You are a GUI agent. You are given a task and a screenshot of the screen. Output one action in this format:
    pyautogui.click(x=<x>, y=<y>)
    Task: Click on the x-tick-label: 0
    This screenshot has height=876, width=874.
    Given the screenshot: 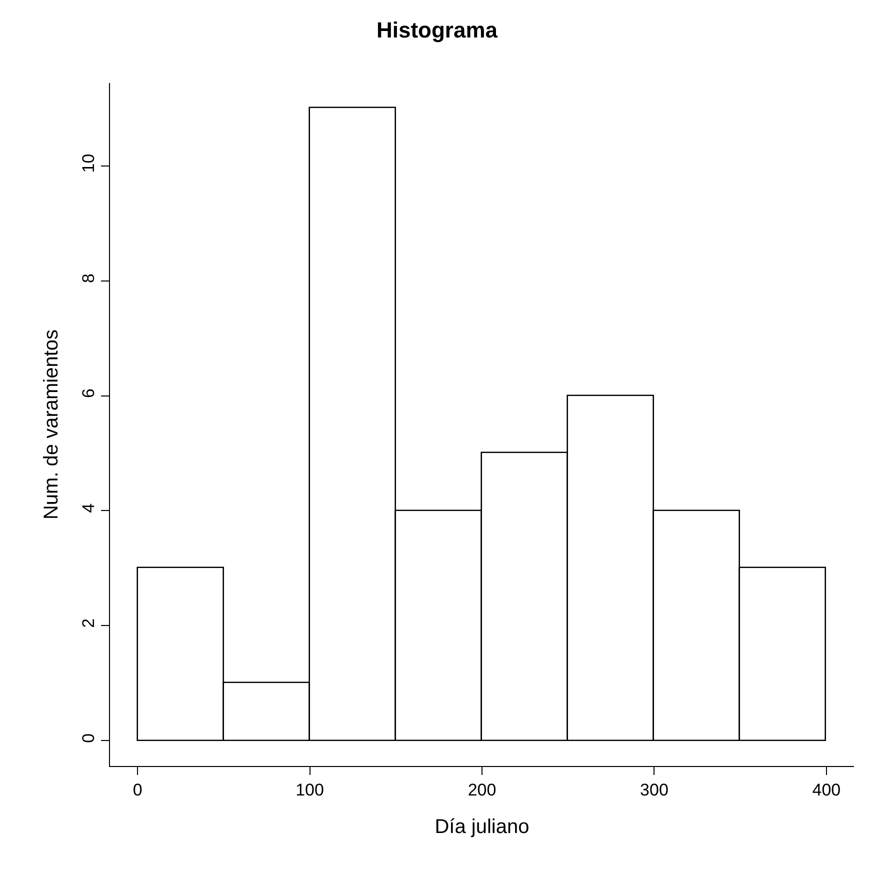 What is the action you would take?
    pyautogui.click(x=137, y=790)
    